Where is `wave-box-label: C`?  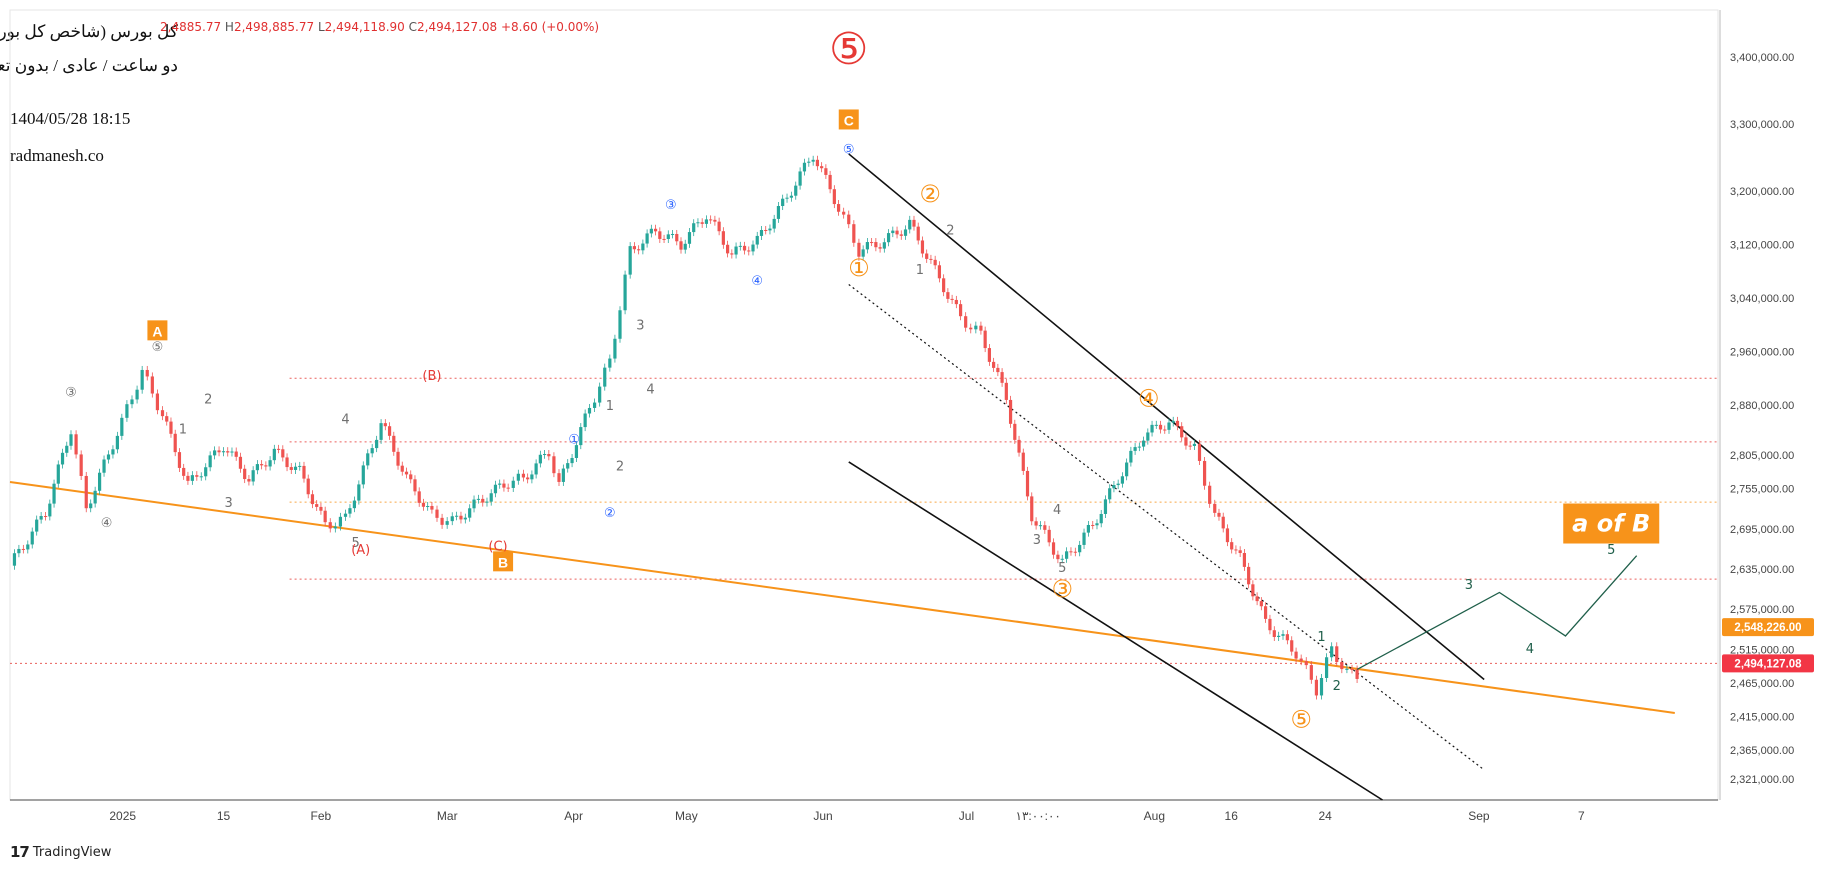
wave-box-label: C is located at coordinates (849, 120).